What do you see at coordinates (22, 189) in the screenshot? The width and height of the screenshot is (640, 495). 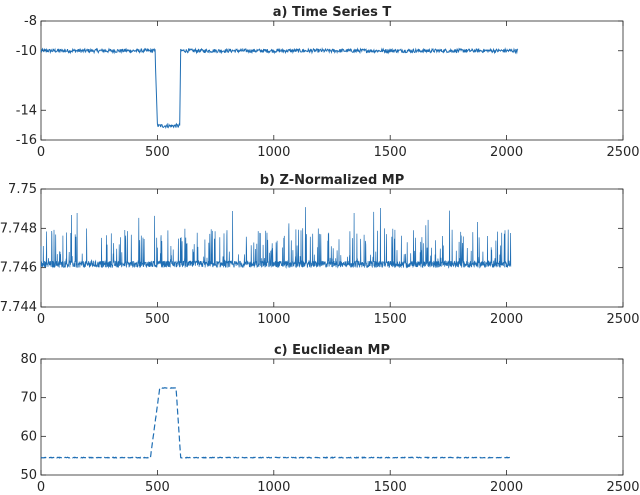 I see `y-tick-label: 7.75` at bounding box center [22, 189].